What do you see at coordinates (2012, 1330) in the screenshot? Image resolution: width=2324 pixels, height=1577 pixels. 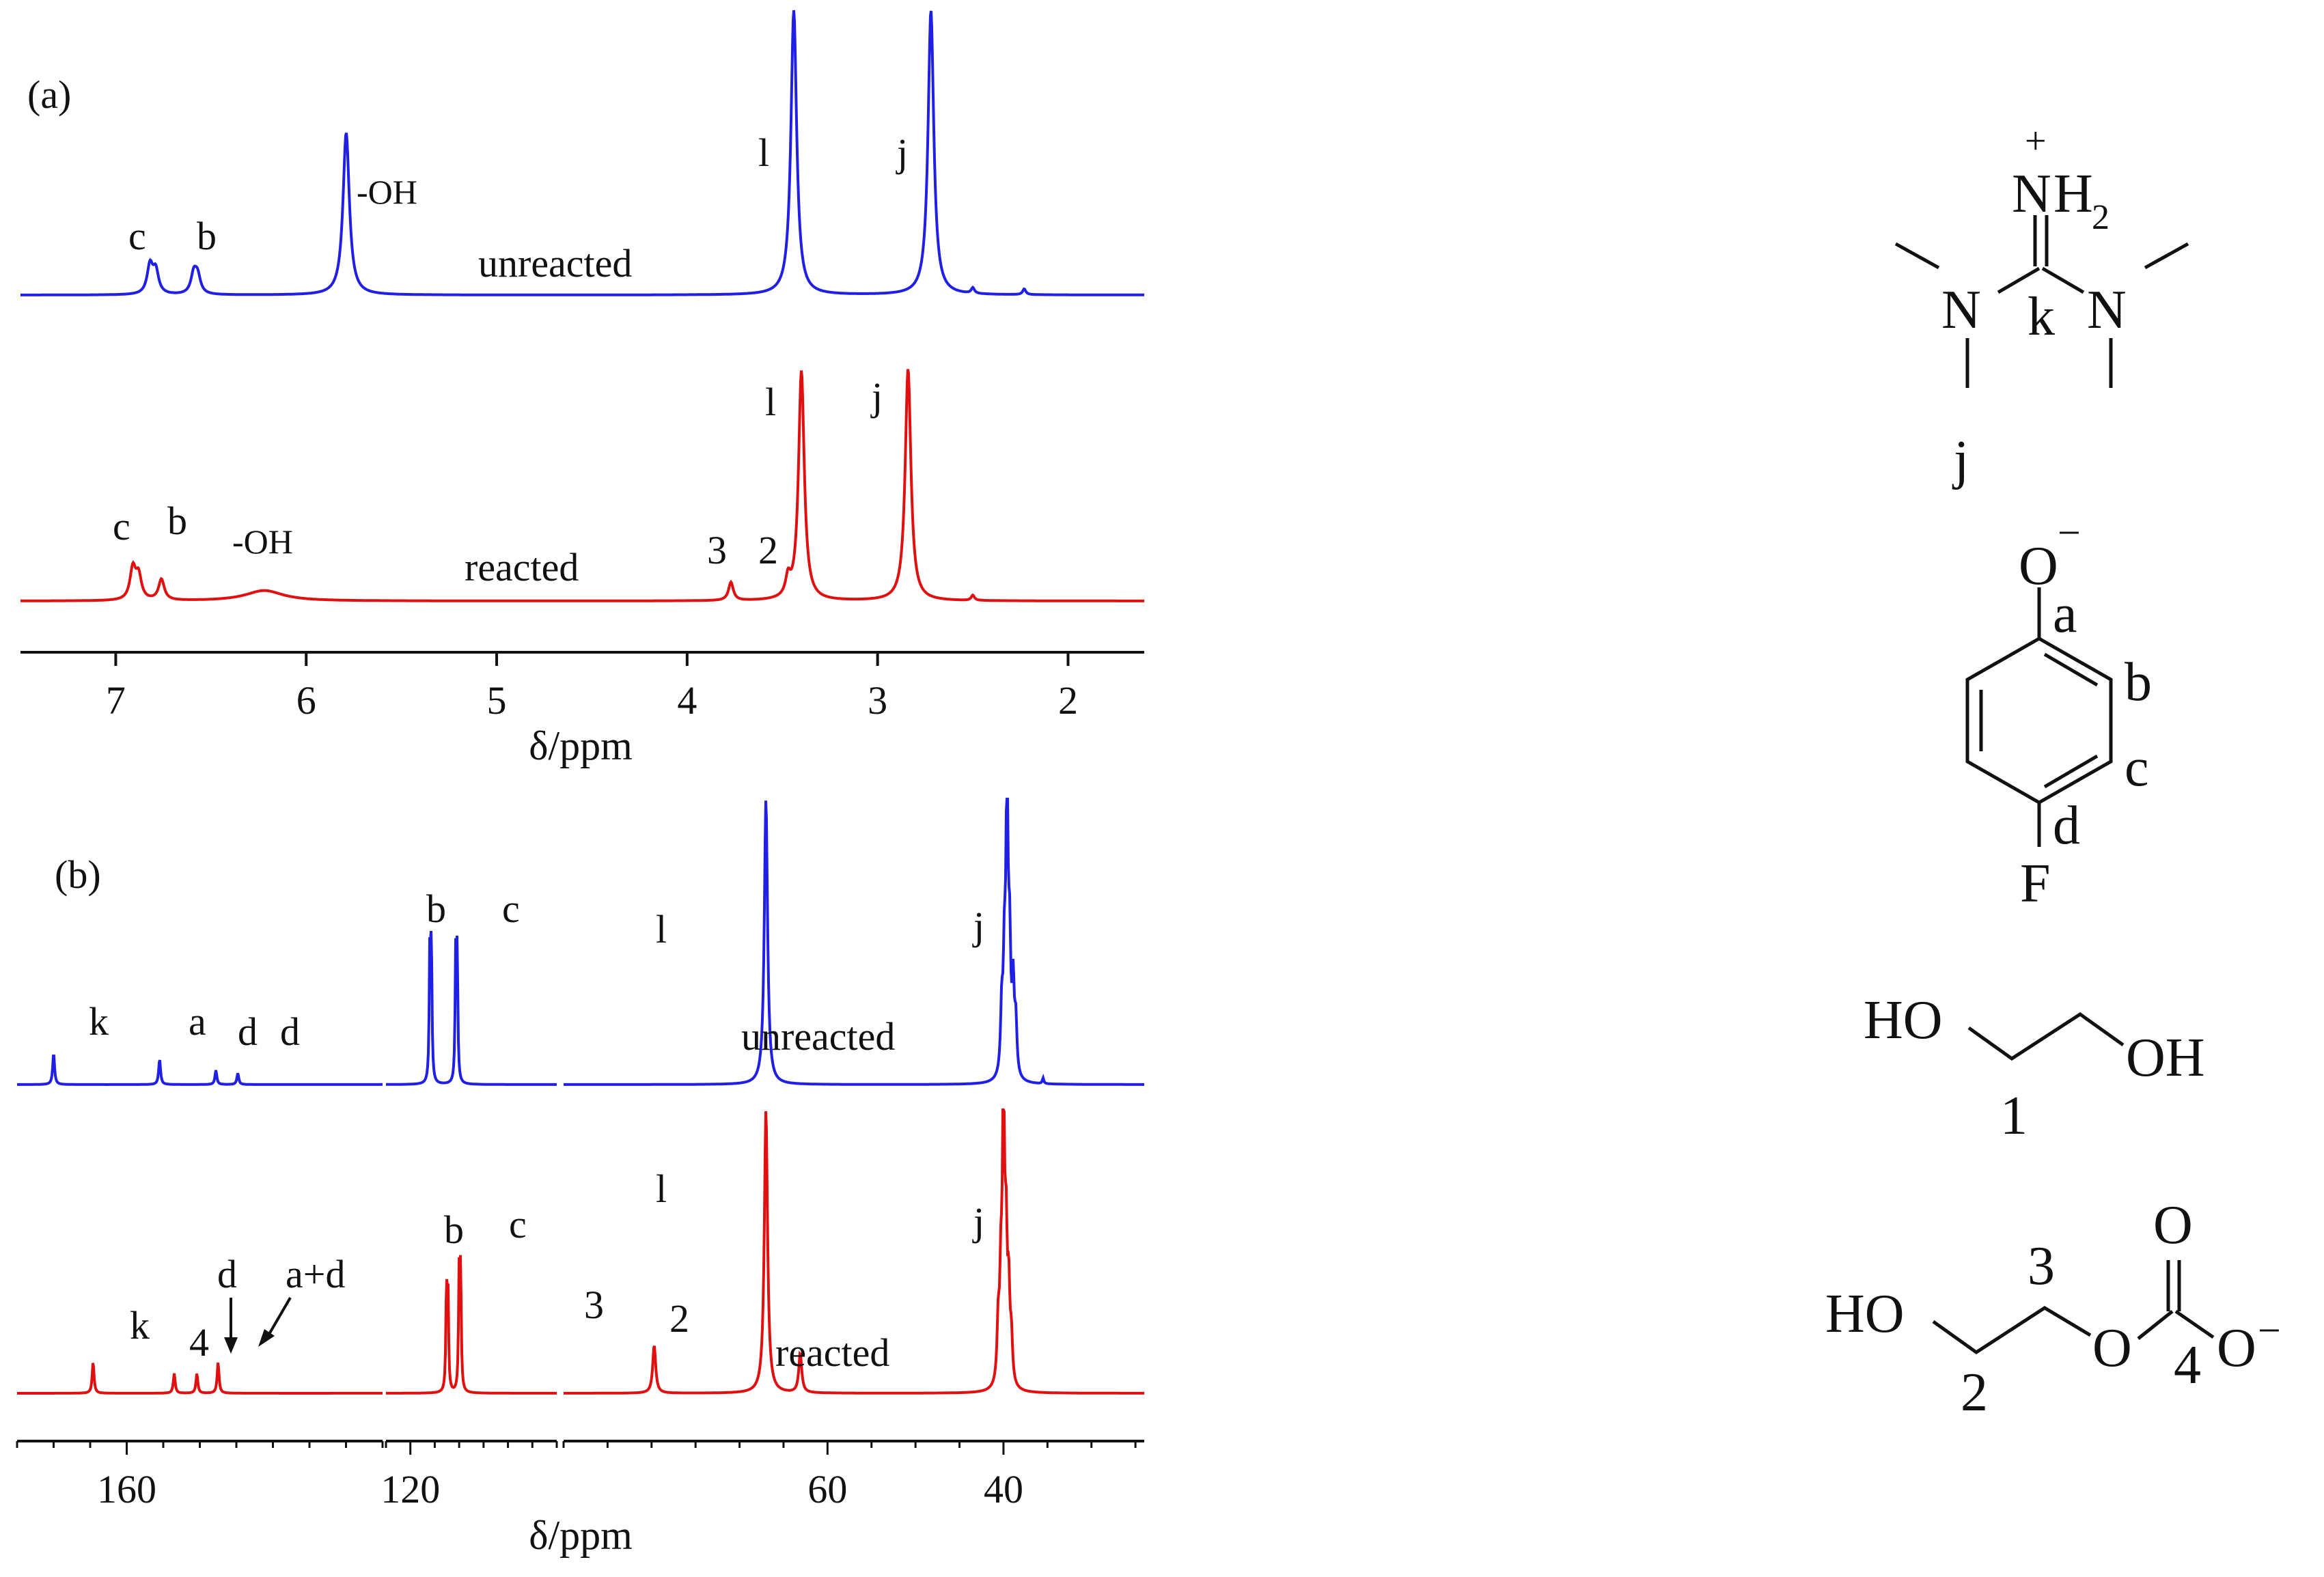 I see `carb-chain` at bounding box center [2012, 1330].